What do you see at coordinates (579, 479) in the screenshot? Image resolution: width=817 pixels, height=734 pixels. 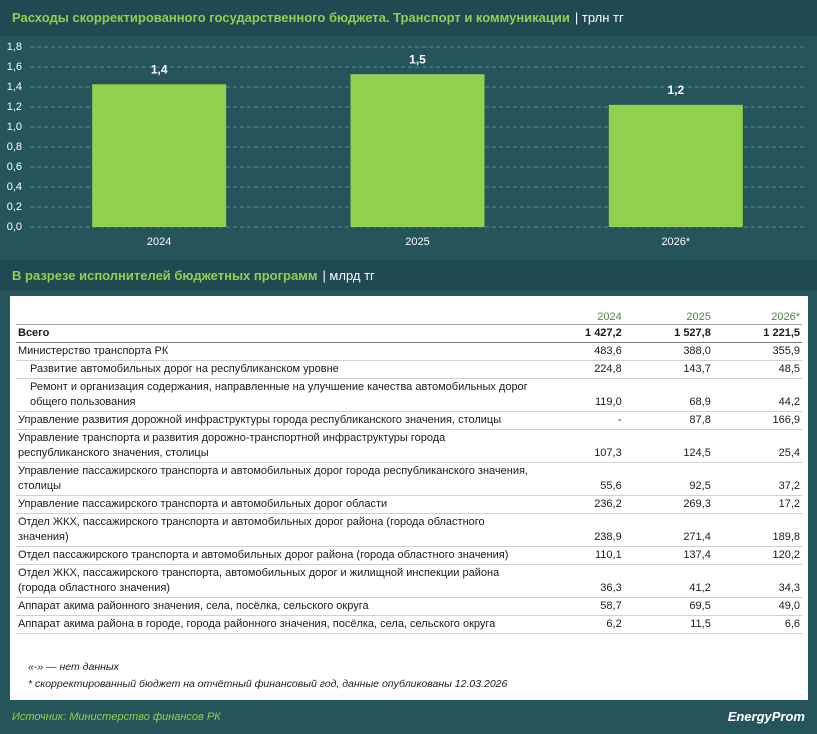 I see `cell: 55,6` at bounding box center [579, 479].